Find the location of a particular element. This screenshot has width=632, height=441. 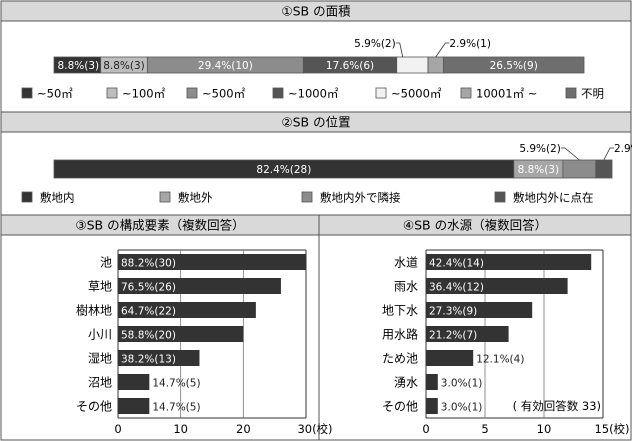

segment-label: 82.4%(28) is located at coordinates (283, 170).